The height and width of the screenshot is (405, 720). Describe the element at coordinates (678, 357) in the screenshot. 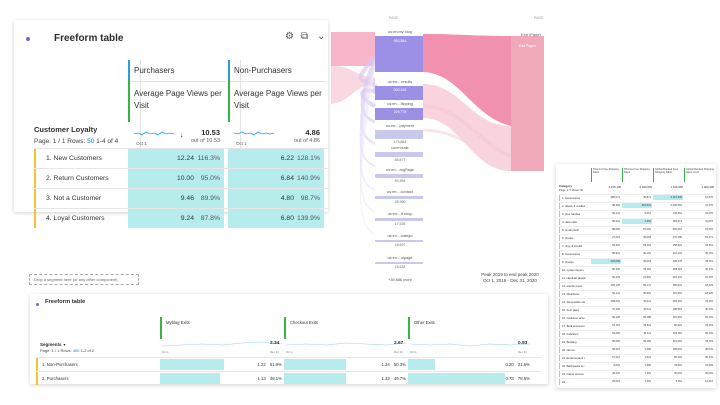

I see `metric-cell: 65,191` at that location.